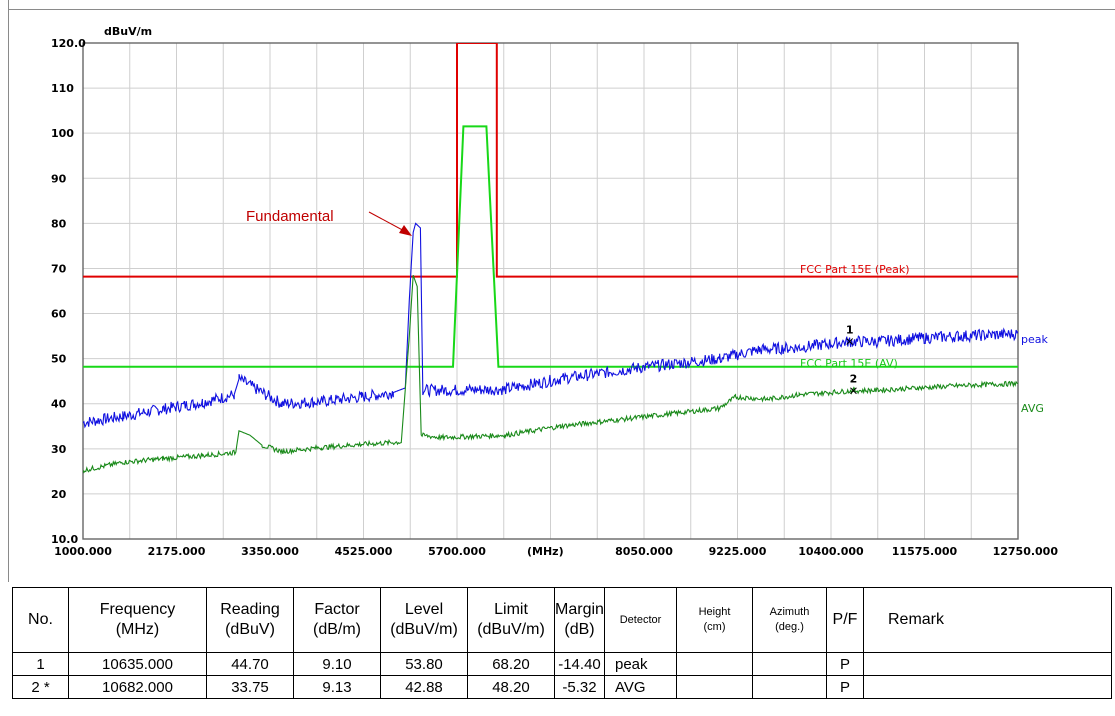 The image size is (1115, 716). I want to click on x-tick-label: 8050.000, so click(644, 551).